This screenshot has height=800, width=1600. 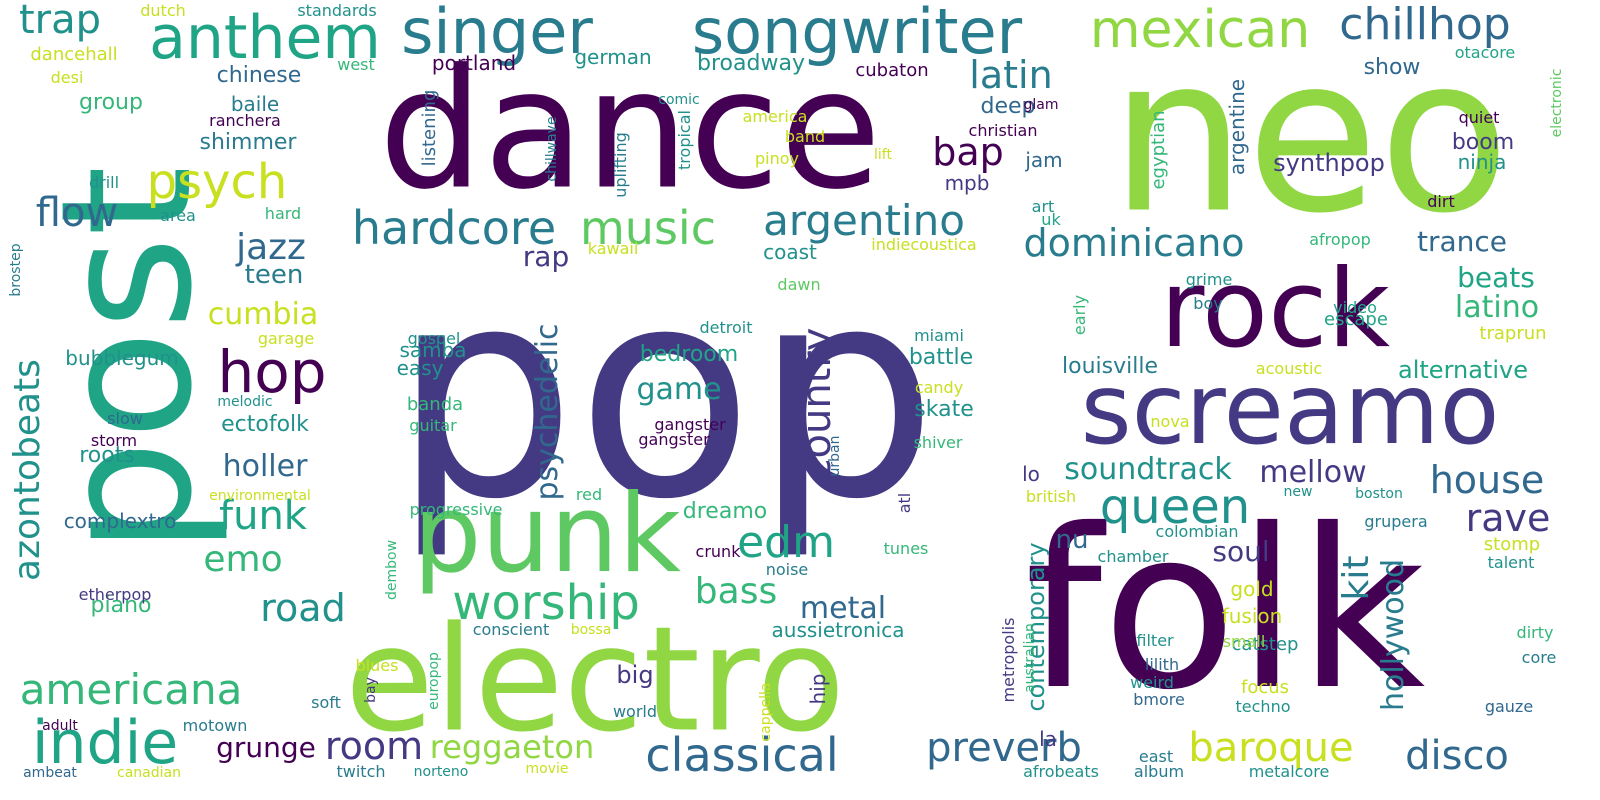 I want to click on word-electro: electro, so click(x=595, y=680).